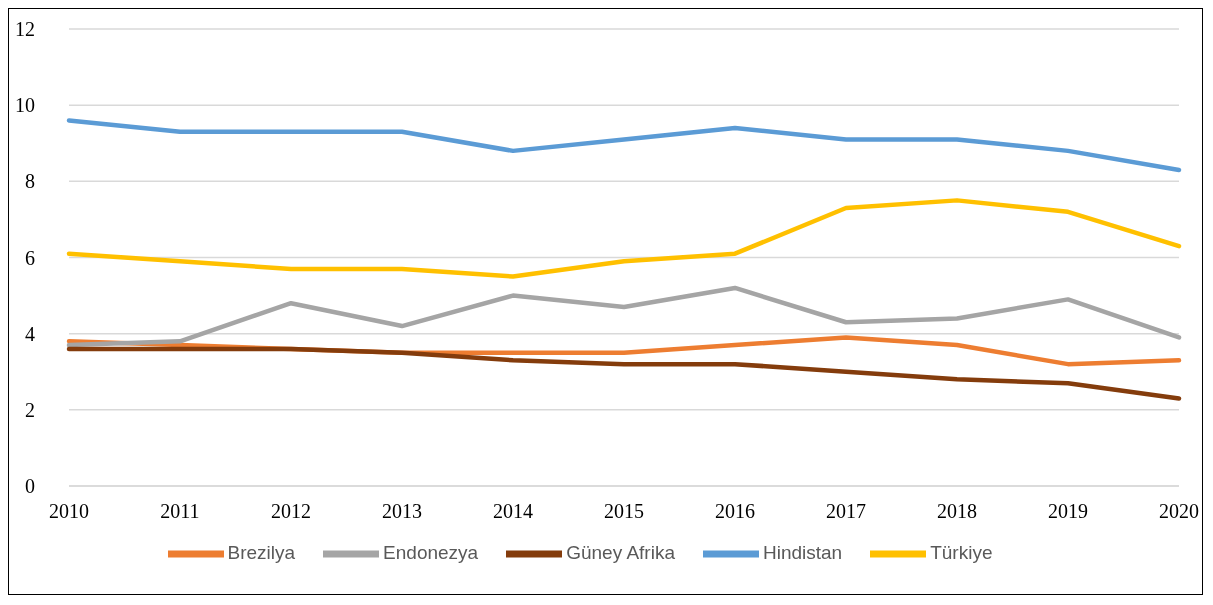 Image resolution: width=1213 pixels, height=605 pixels. Describe the element at coordinates (735, 511) in the screenshot. I see `x-tick-label: 2016` at that location.